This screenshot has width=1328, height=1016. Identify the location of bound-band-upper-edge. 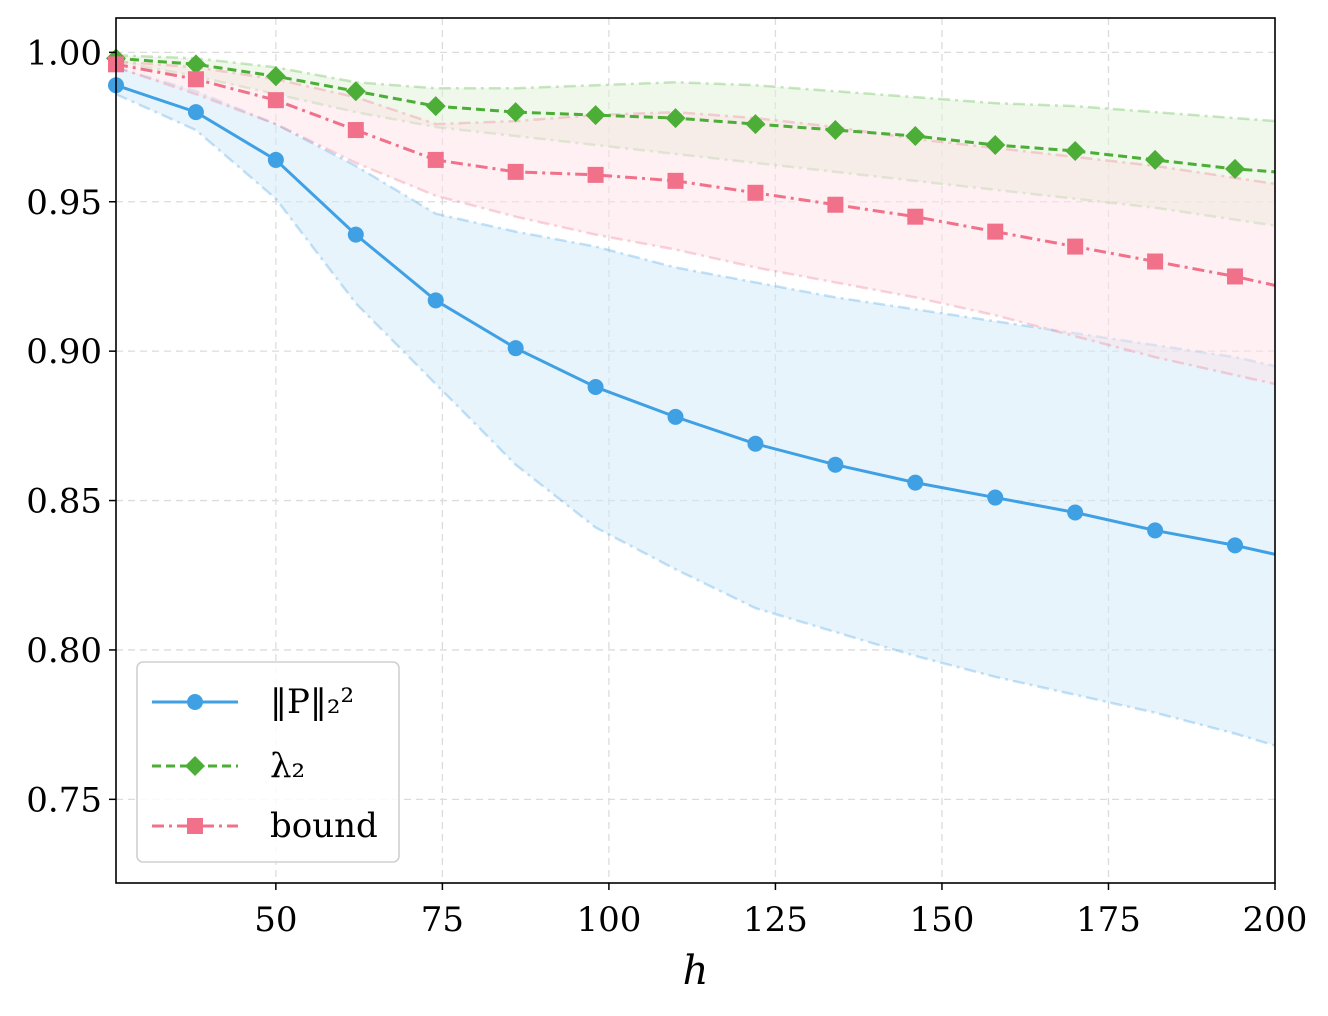
(695, 123).